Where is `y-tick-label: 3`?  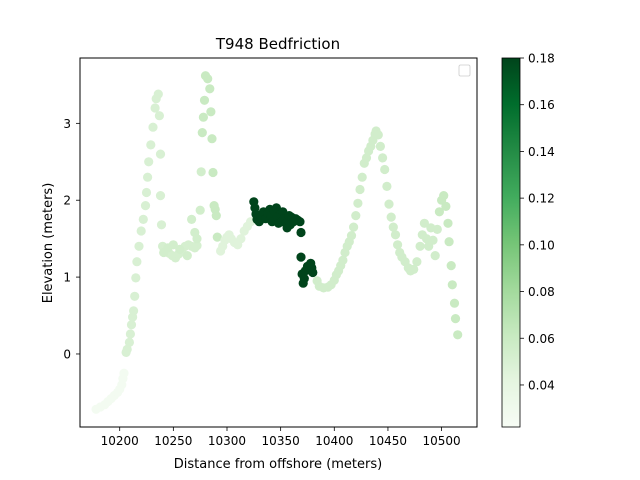 y-tick-label: 3 is located at coordinates (67, 124).